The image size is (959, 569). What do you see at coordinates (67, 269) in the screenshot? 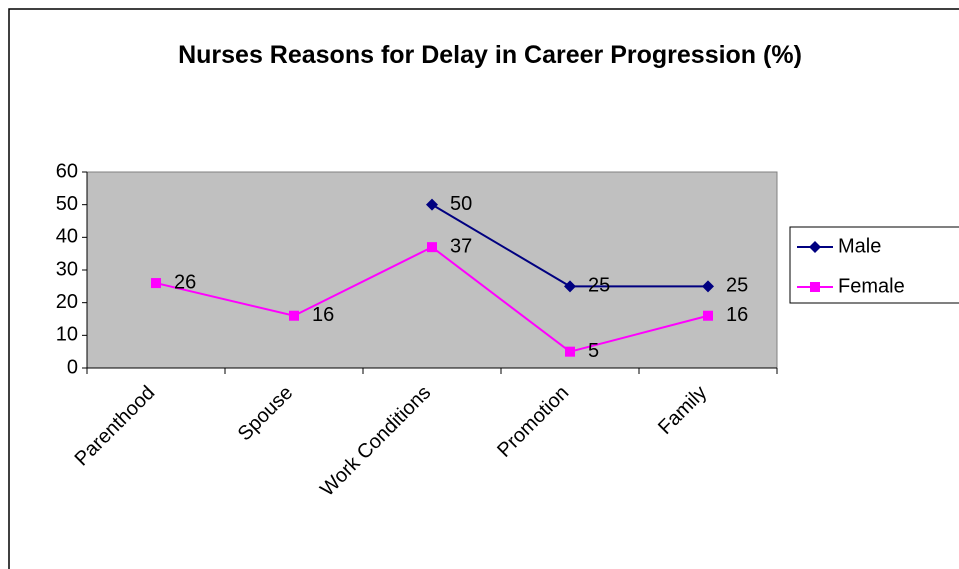
I see `y-tick-label: 30` at bounding box center [67, 269].